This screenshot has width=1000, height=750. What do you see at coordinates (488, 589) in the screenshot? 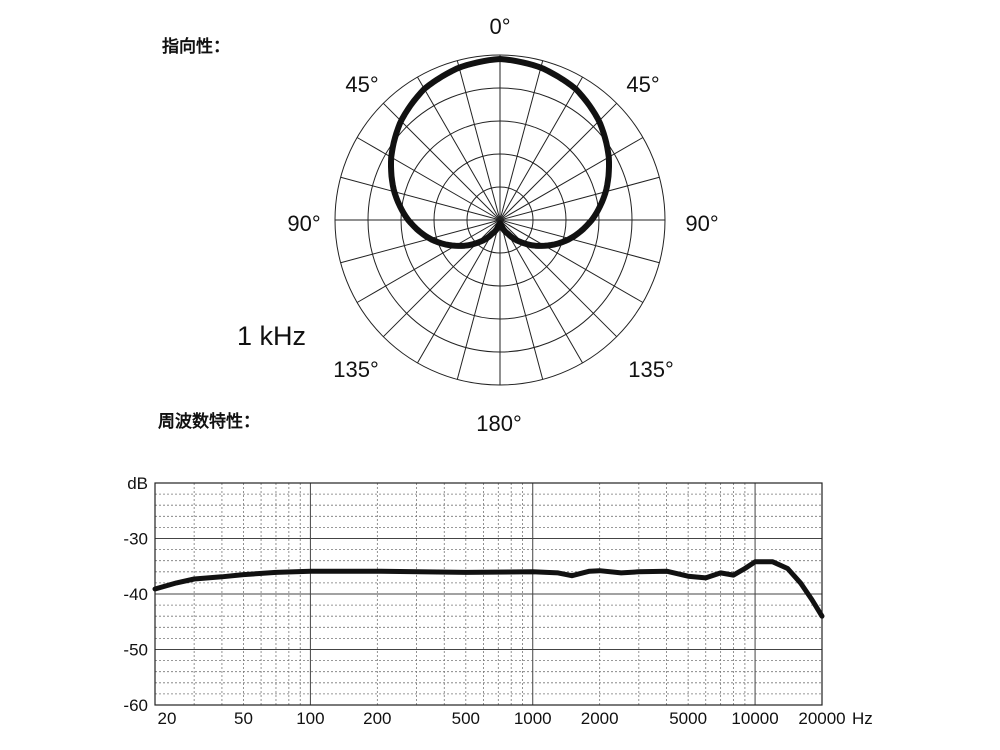
I see `response-series-line` at bounding box center [488, 589].